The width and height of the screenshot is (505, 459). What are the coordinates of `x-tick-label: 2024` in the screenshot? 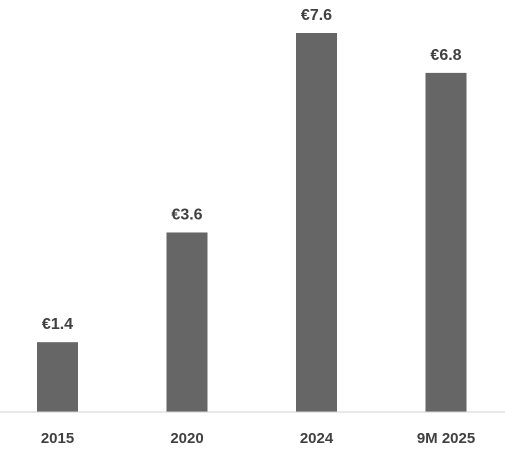 It's located at (317, 438).